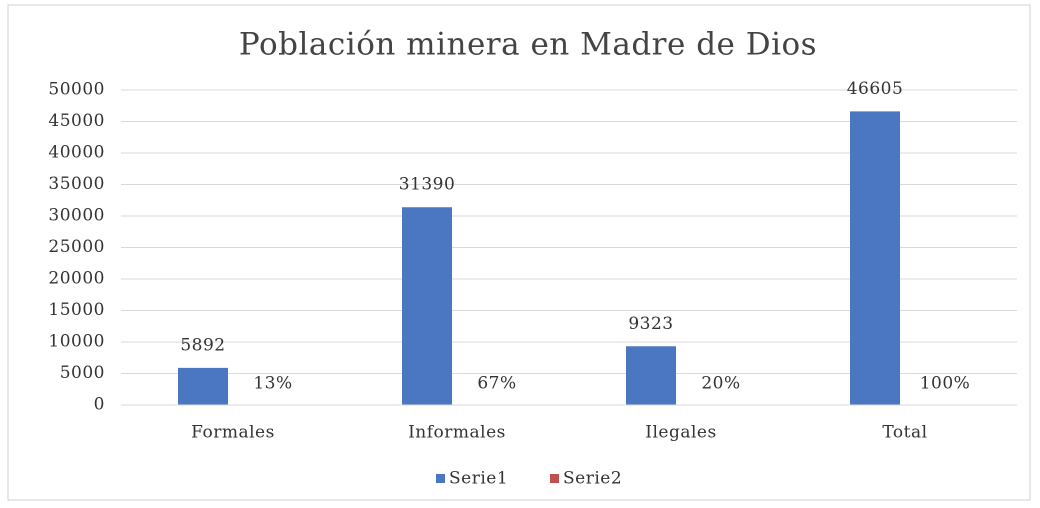 The image size is (1040, 508). I want to click on data-label: 31390, so click(427, 185).